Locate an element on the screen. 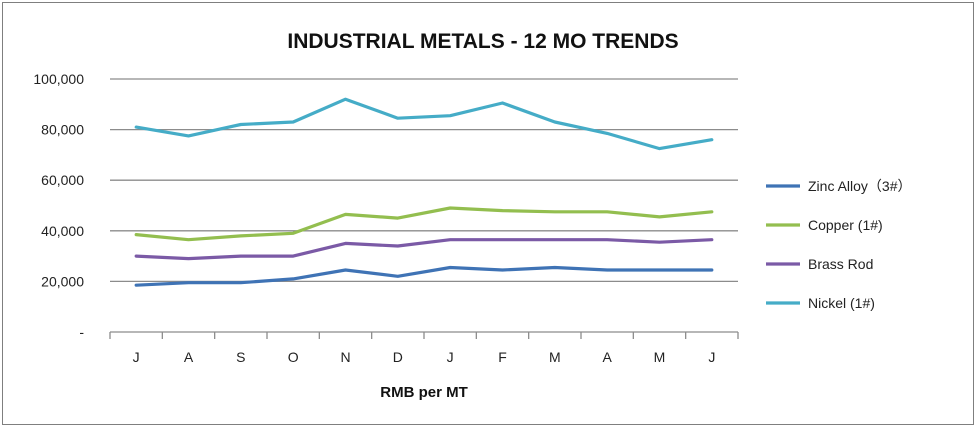  y-tick-label: 100,000 is located at coordinates (58, 79).